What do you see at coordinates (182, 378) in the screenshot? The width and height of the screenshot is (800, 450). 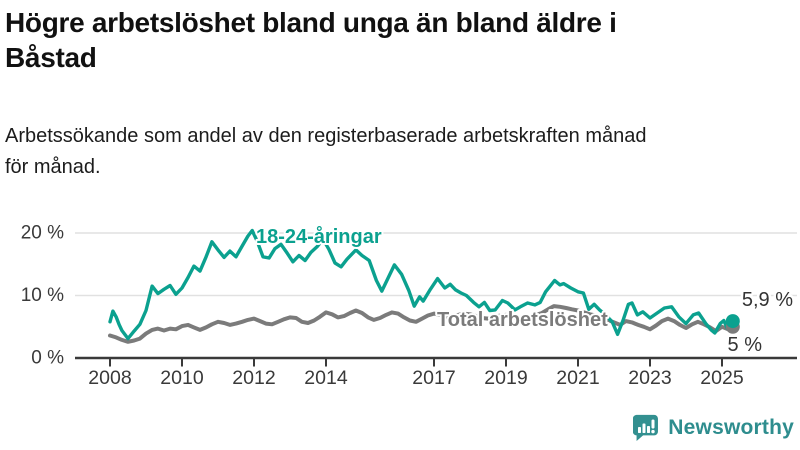 I see `x-tick-label-2010: 2010` at bounding box center [182, 378].